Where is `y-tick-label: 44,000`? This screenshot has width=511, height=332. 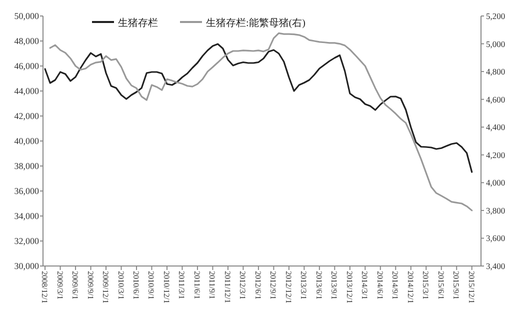 y-tick-label: 44,000 is located at coordinates (27, 91).